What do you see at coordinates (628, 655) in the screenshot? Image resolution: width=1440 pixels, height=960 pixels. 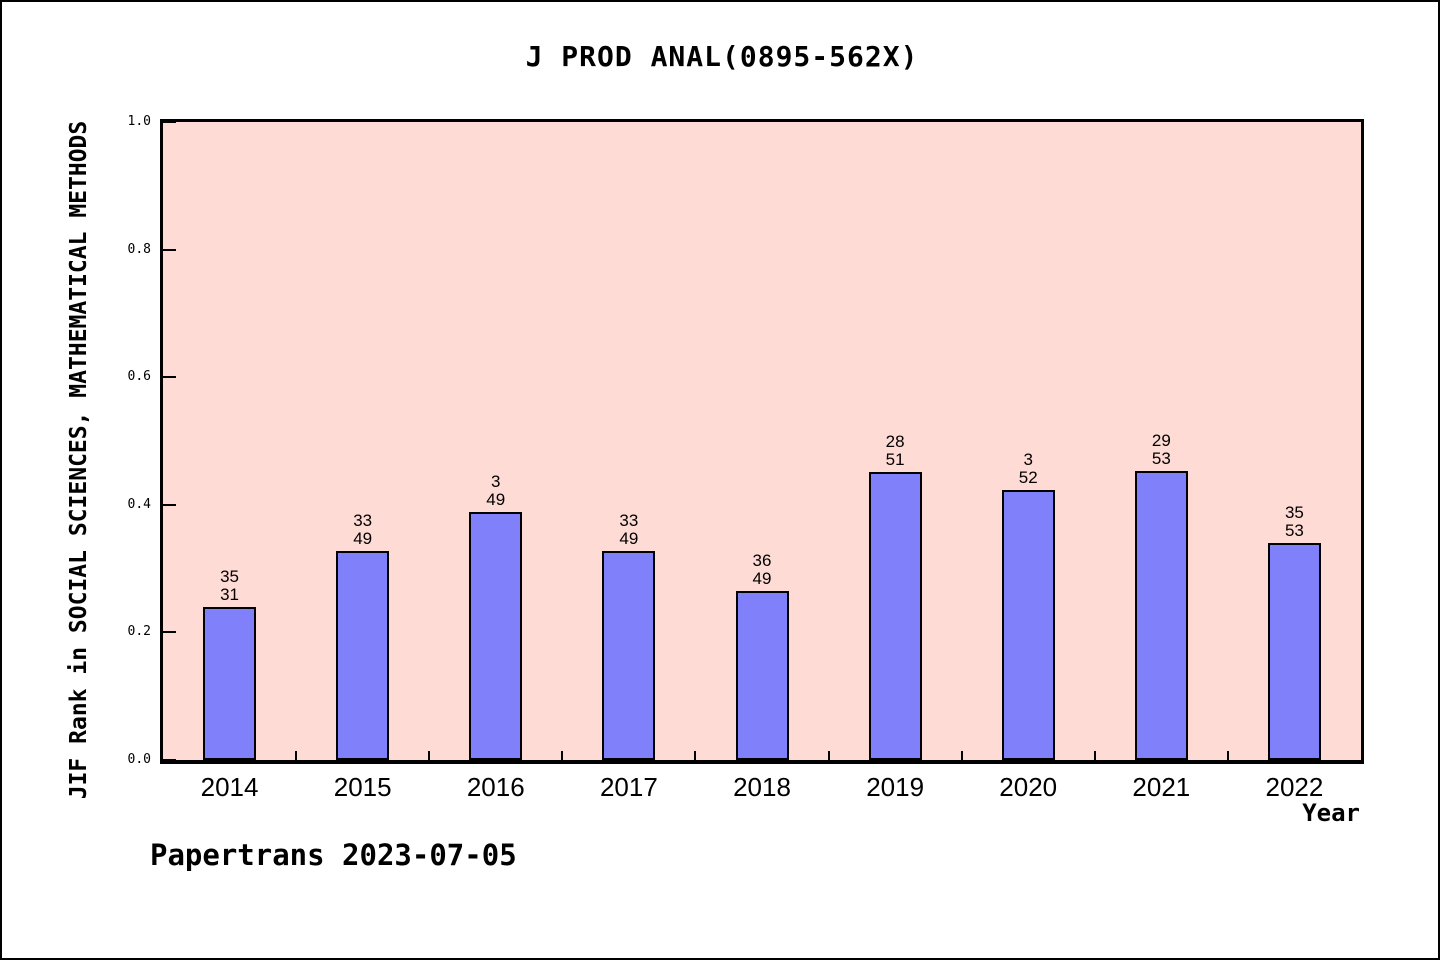 I see `bar-2017` at bounding box center [628, 655].